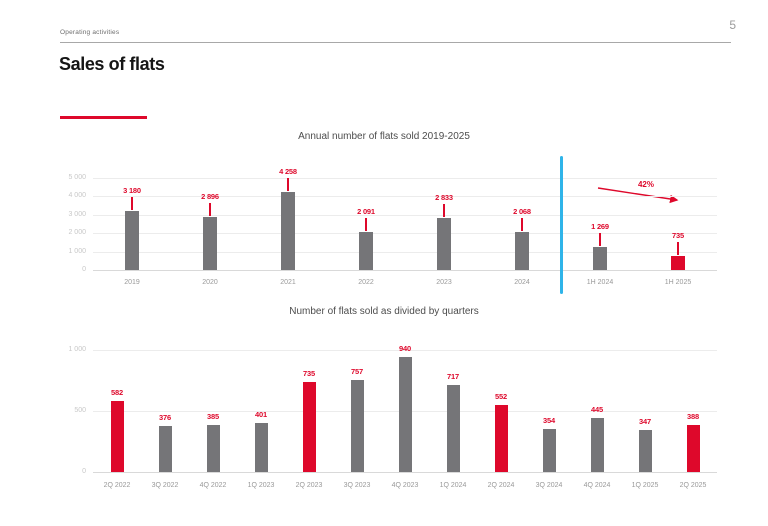 This screenshot has height=526, width=768. What do you see at coordinates (77, 233) in the screenshot?
I see `y-axis-tick-label: 2 000` at bounding box center [77, 233].